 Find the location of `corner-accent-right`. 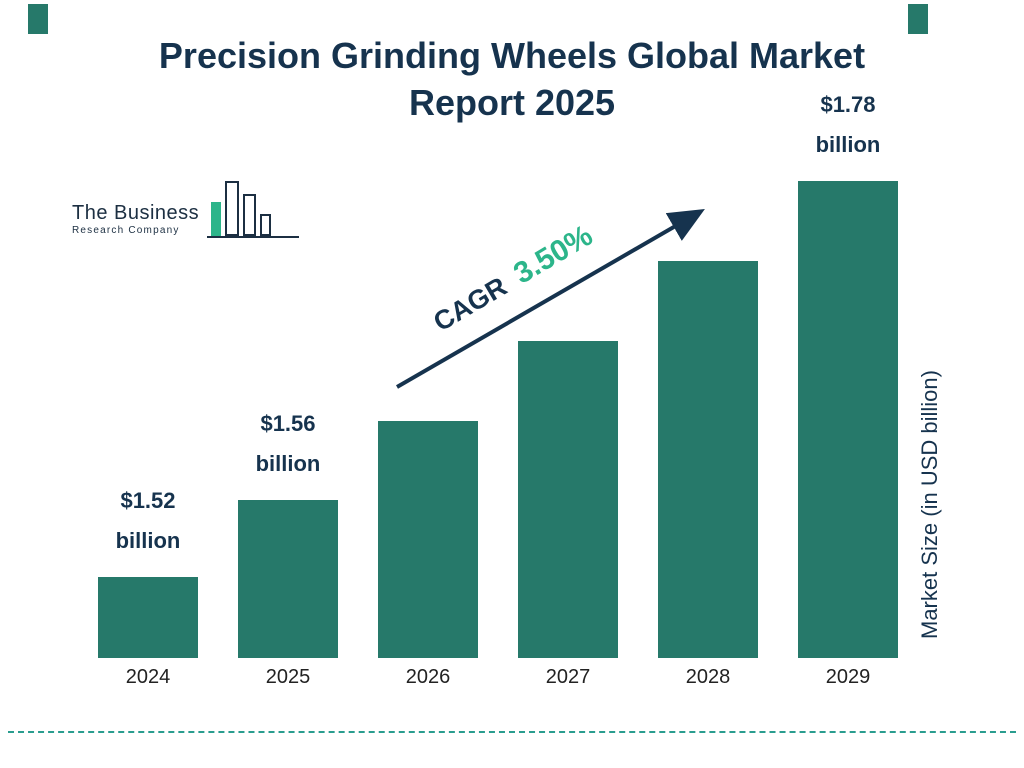

corner-accent-right is located at coordinates (918, 19).